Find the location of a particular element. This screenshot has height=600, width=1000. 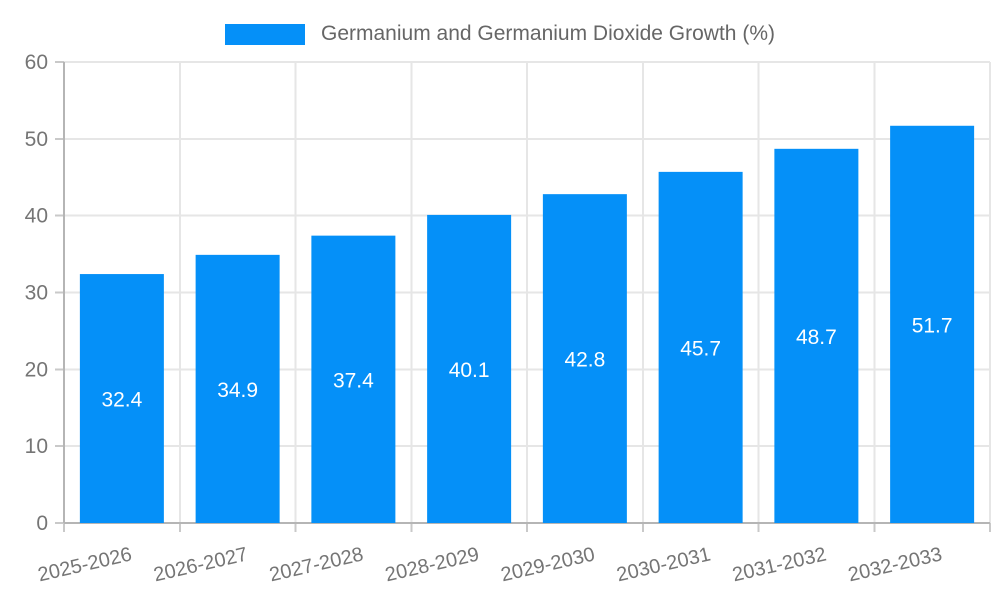

y-tick-label: 40 is located at coordinates (36, 216).